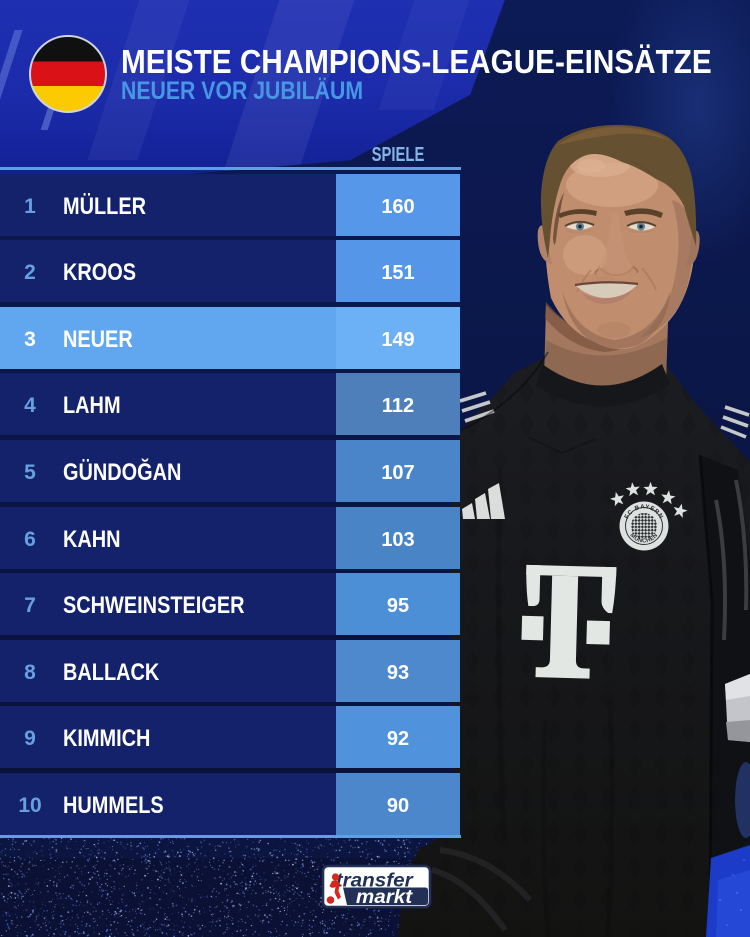 This screenshot has width=750, height=937. Describe the element at coordinates (385, 897) in the screenshot. I see `svg-text: markt` at that location.